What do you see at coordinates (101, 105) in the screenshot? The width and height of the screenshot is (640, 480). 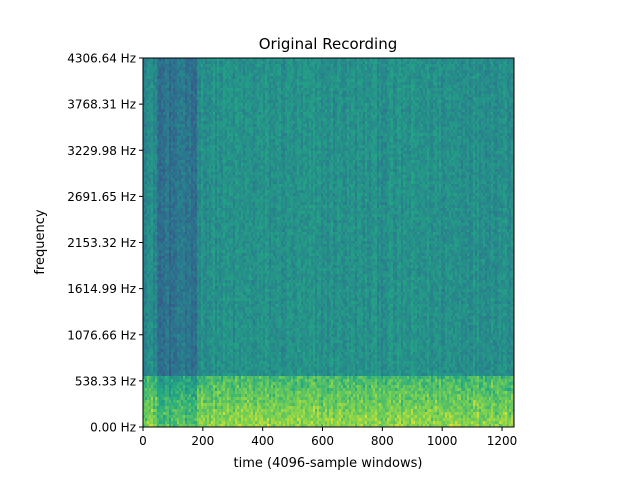 I see `y-tick-label: 3768.31 Hz` at bounding box center [101, 105].